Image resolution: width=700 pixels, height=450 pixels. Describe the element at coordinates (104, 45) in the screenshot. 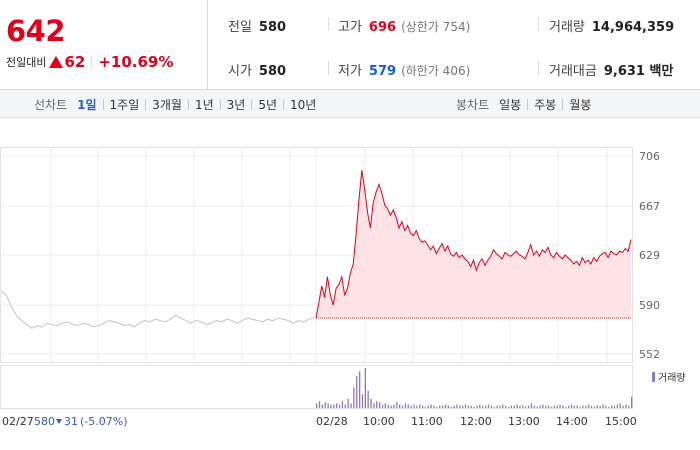

I see `price-box: 642 전일대비 62 +10.69%` at that location.